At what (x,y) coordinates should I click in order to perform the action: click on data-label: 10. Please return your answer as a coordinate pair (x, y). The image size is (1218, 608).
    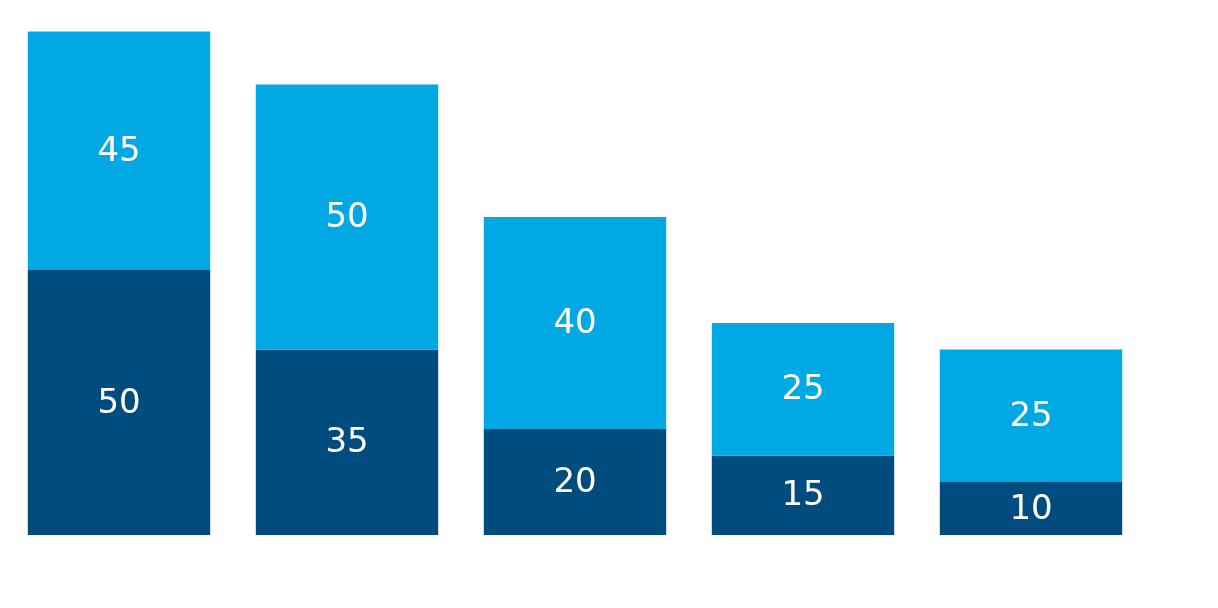
    Looking at the image, I should click on (1031, 506).